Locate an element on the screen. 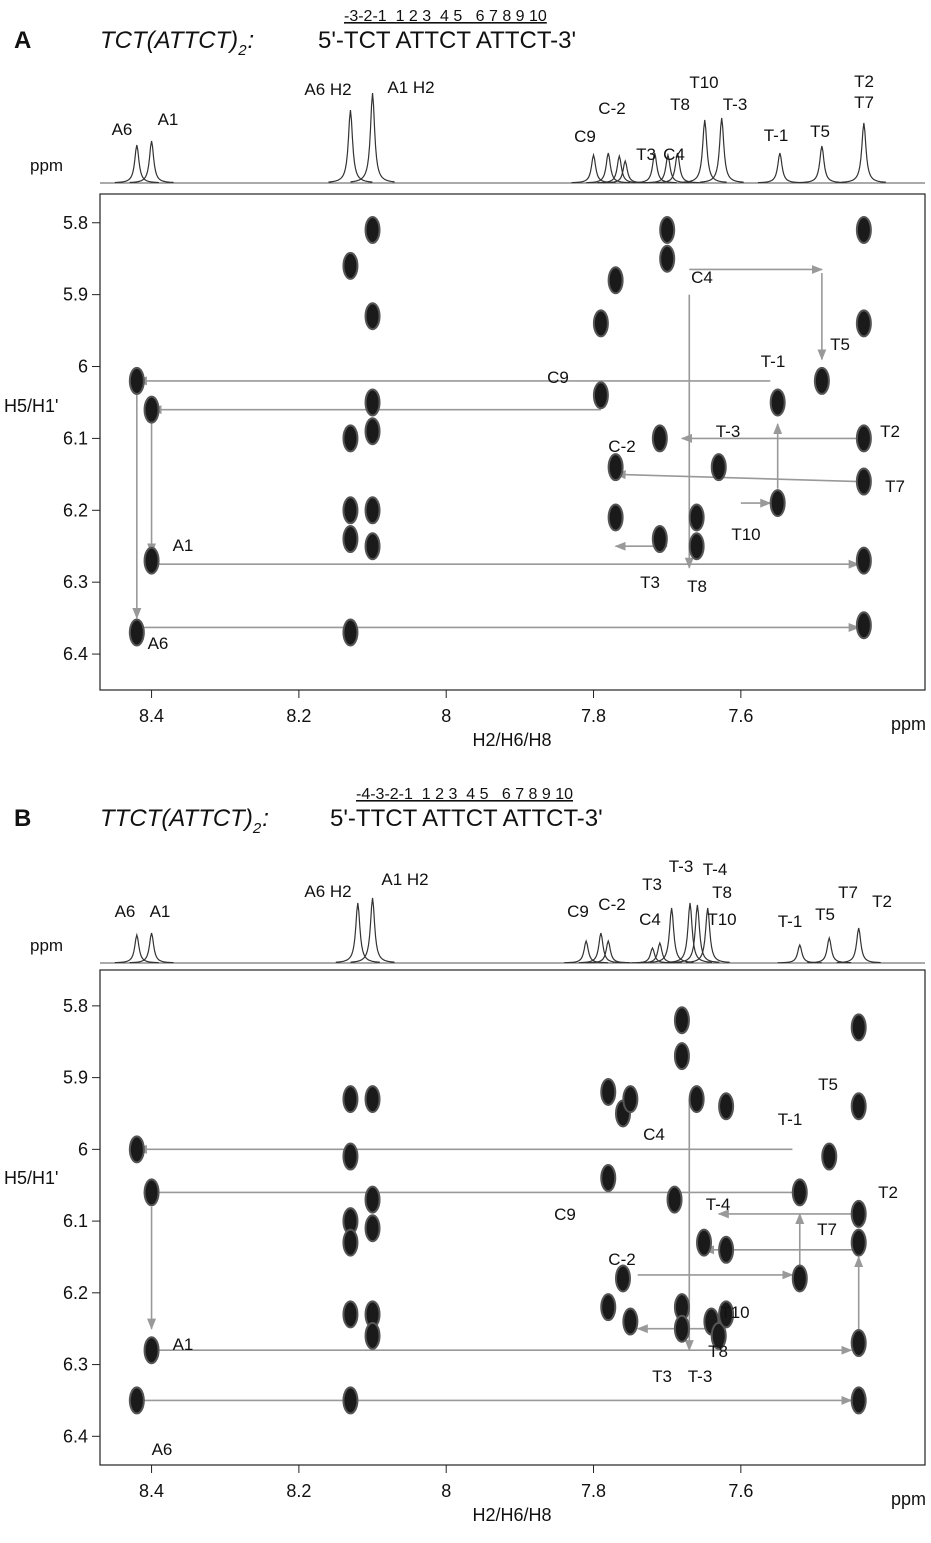  spectrum-label: A1 is located at coordinates (160, 911).